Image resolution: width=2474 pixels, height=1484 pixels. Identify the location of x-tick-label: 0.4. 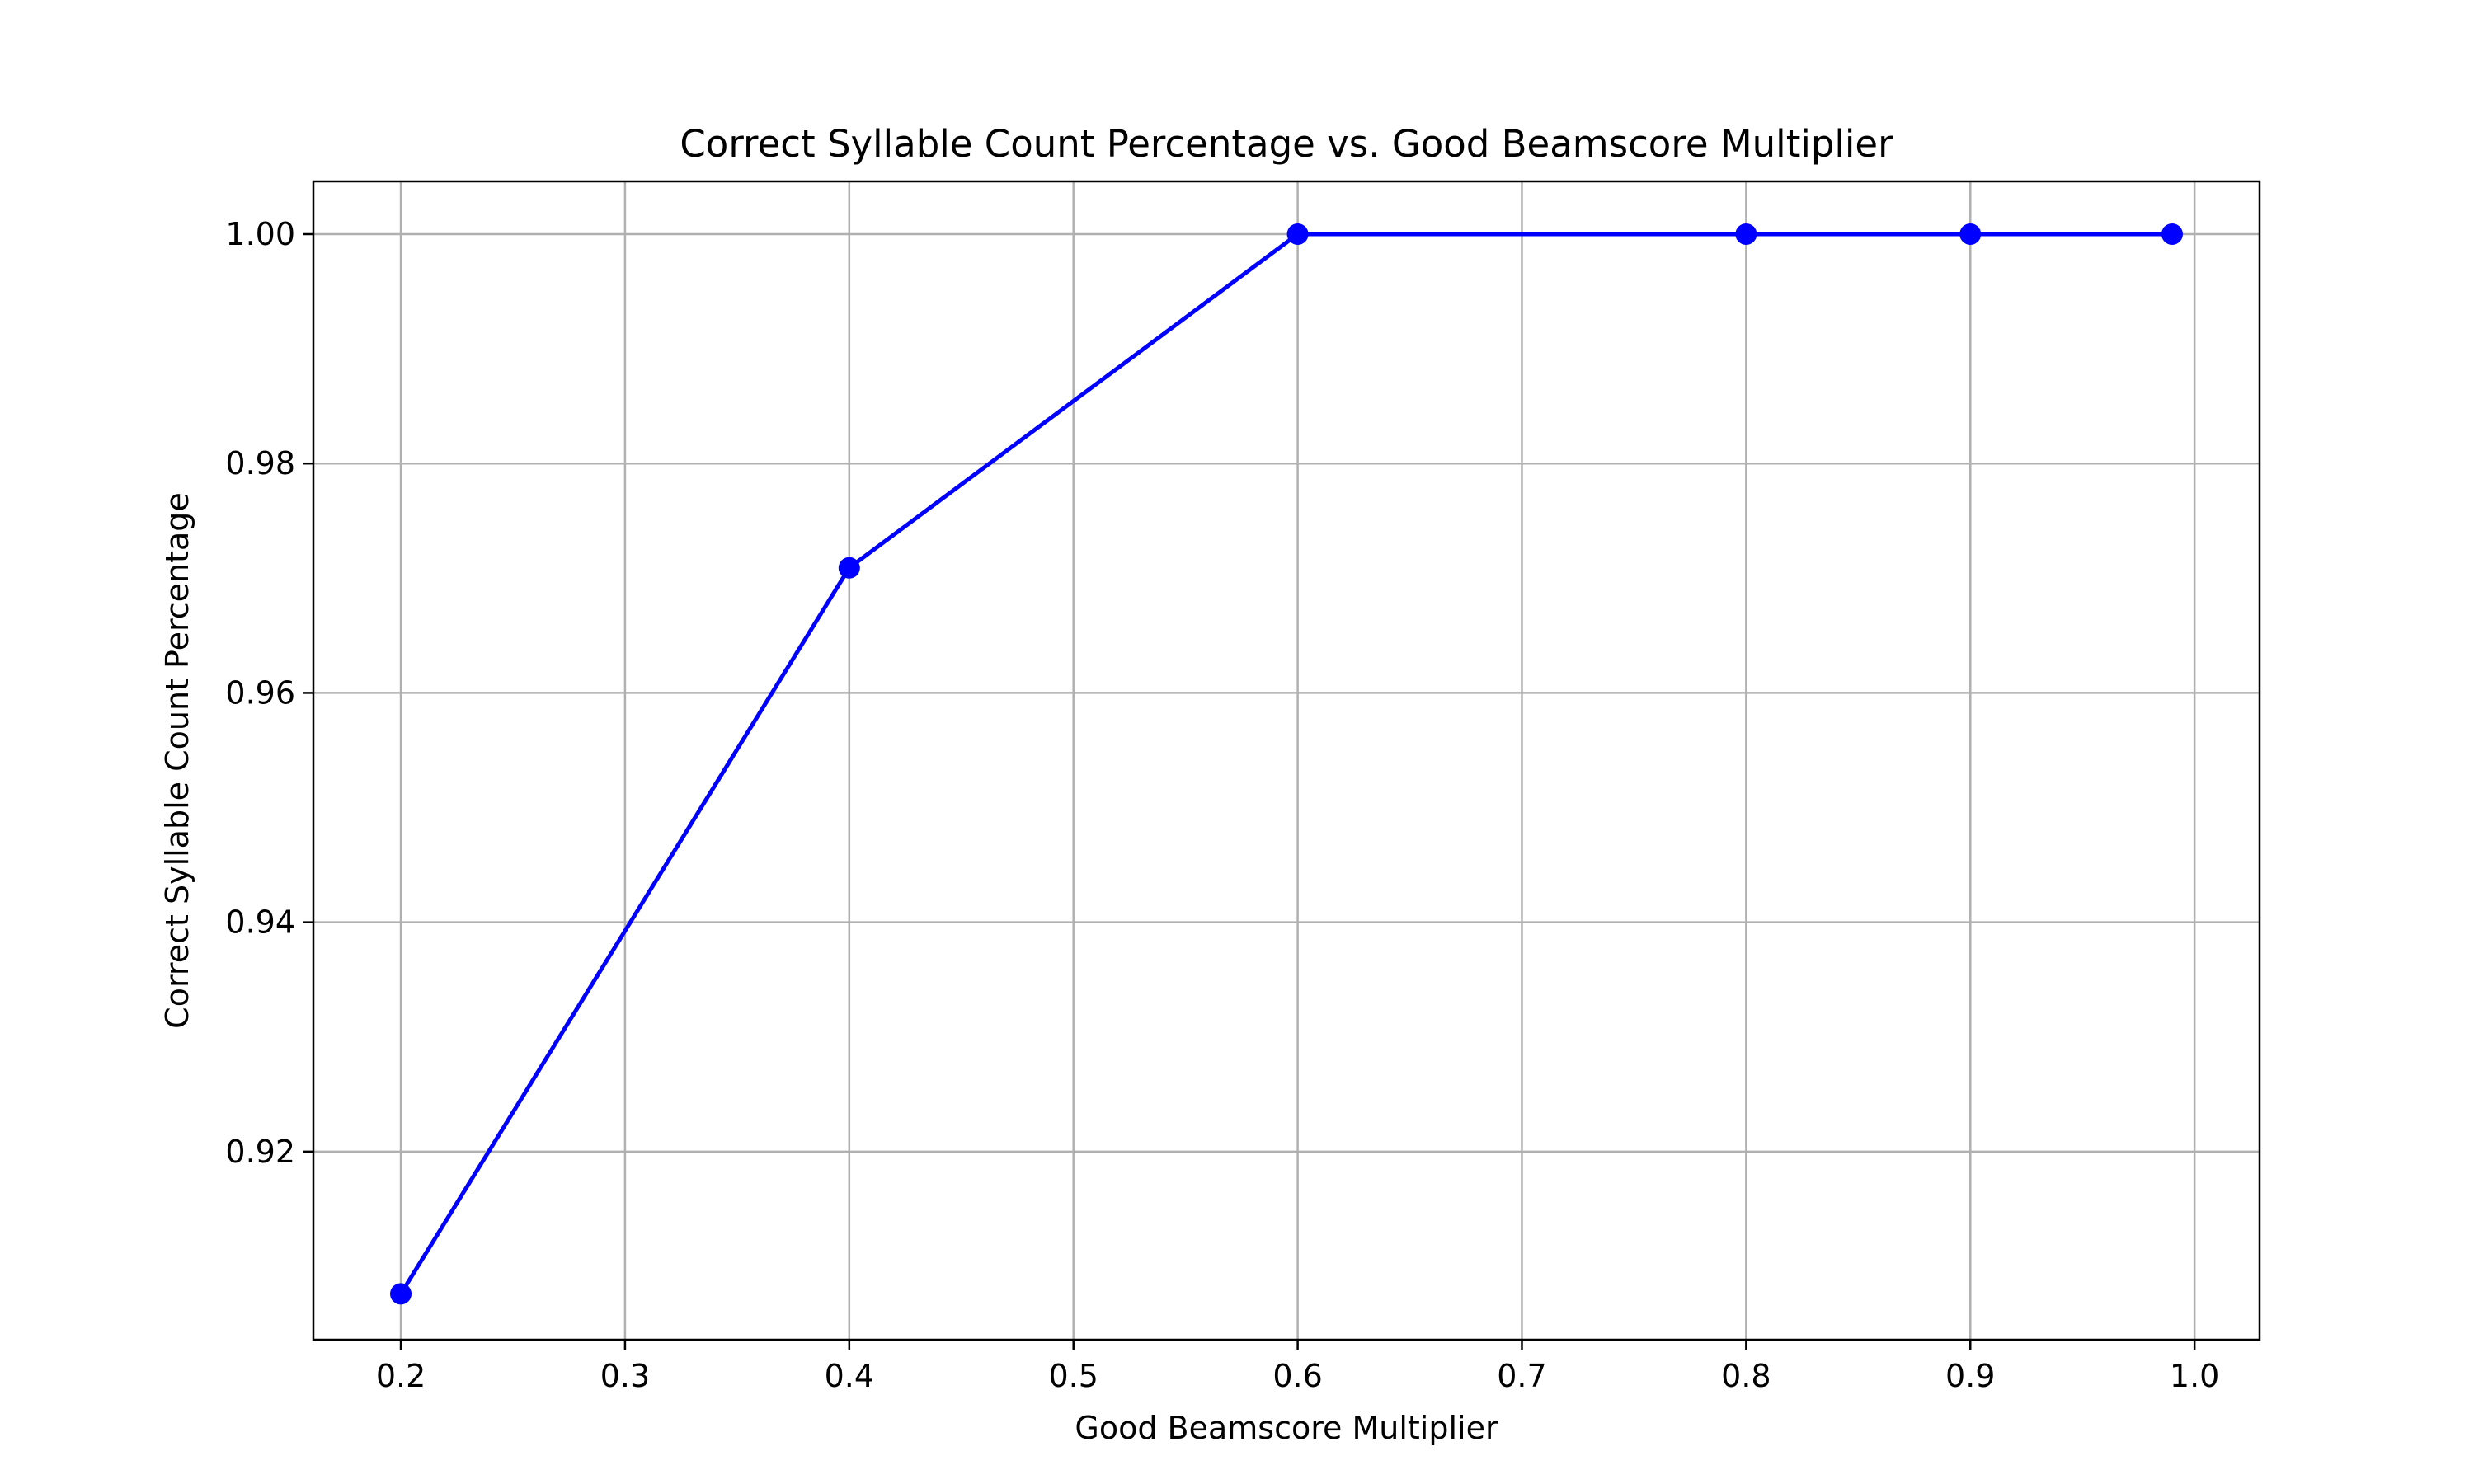
(849, 1376).